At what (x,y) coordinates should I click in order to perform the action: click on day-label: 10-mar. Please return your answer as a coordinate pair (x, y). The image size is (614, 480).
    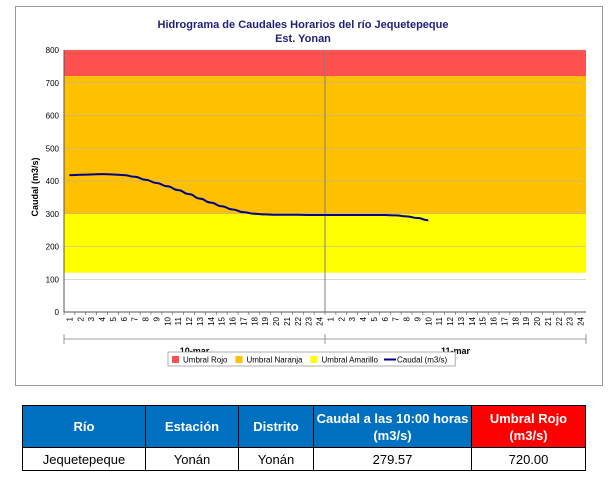
    Looking at the image, I should click on (195, 351).